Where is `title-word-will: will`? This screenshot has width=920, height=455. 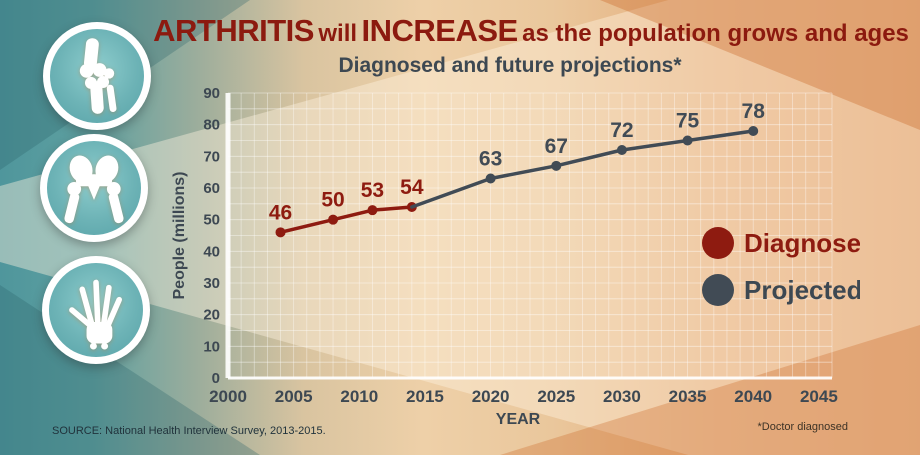 title-word-will: will is located at coordinates (338, 33).